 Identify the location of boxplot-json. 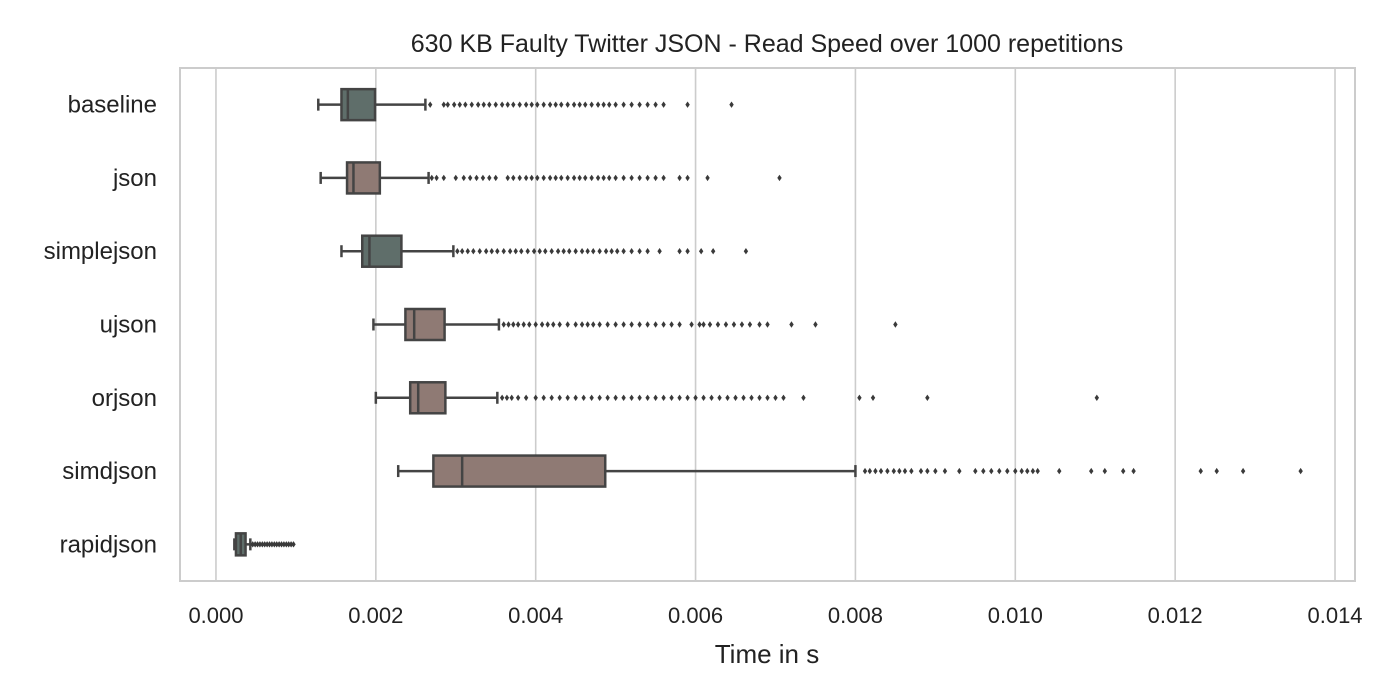
(550, 178).